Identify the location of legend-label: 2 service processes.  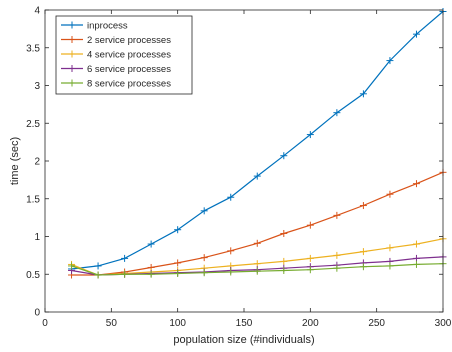
(129, 40).